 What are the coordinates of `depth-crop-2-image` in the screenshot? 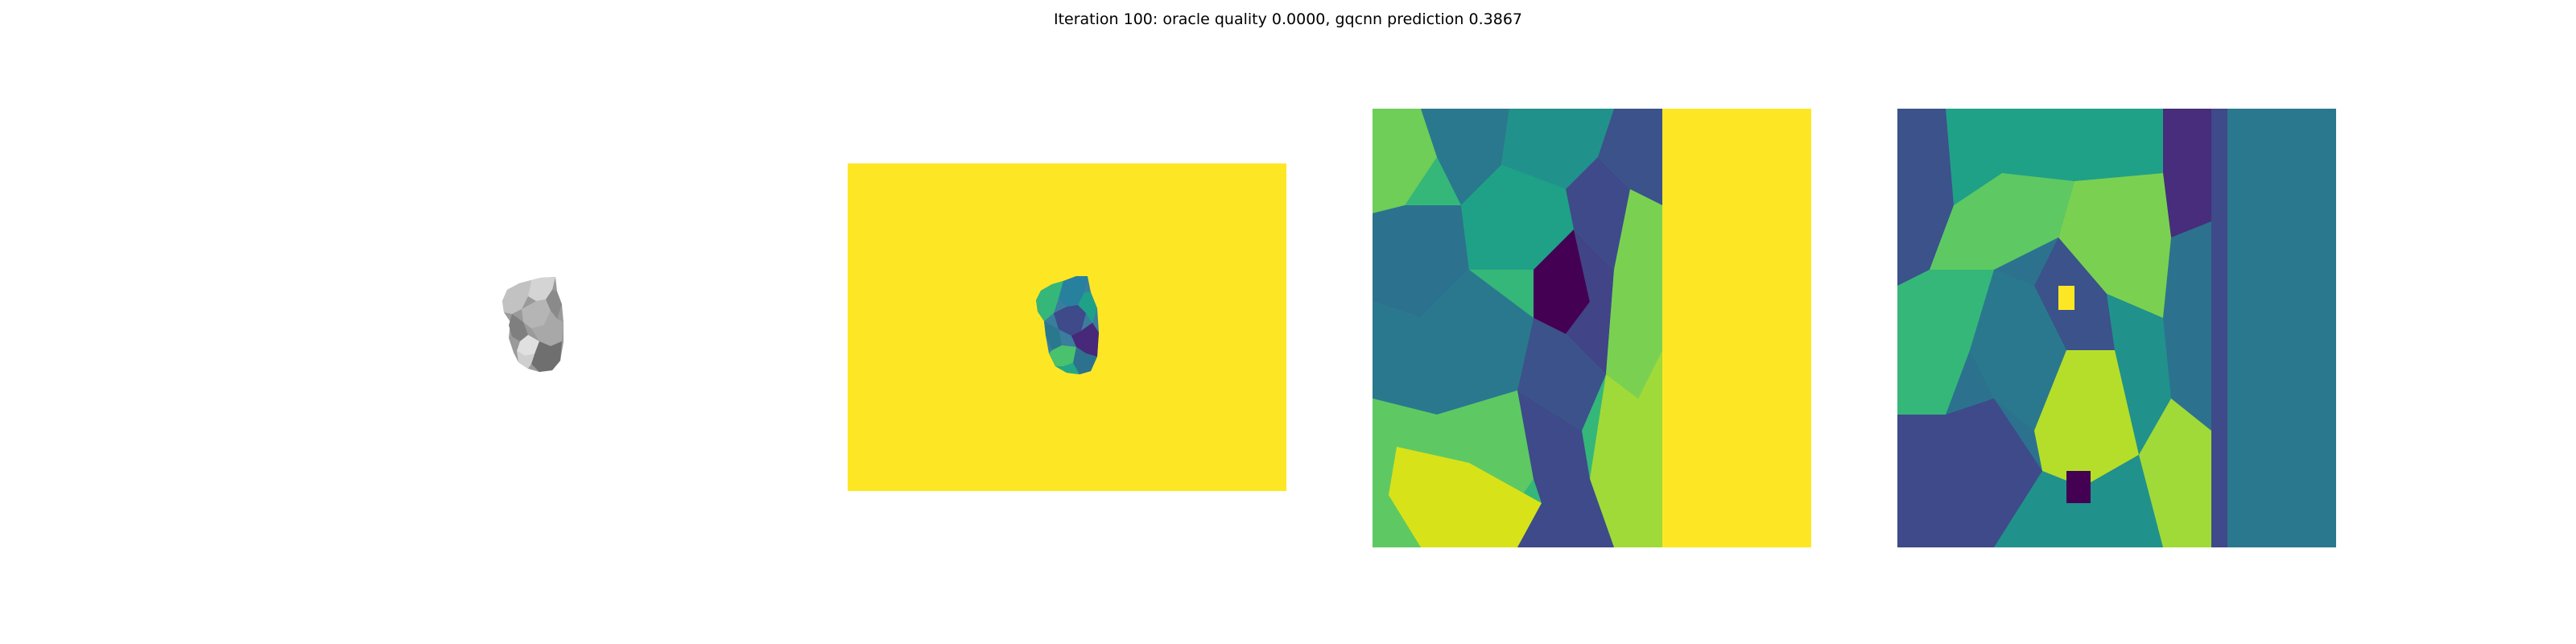 It's located at (2116, 328).